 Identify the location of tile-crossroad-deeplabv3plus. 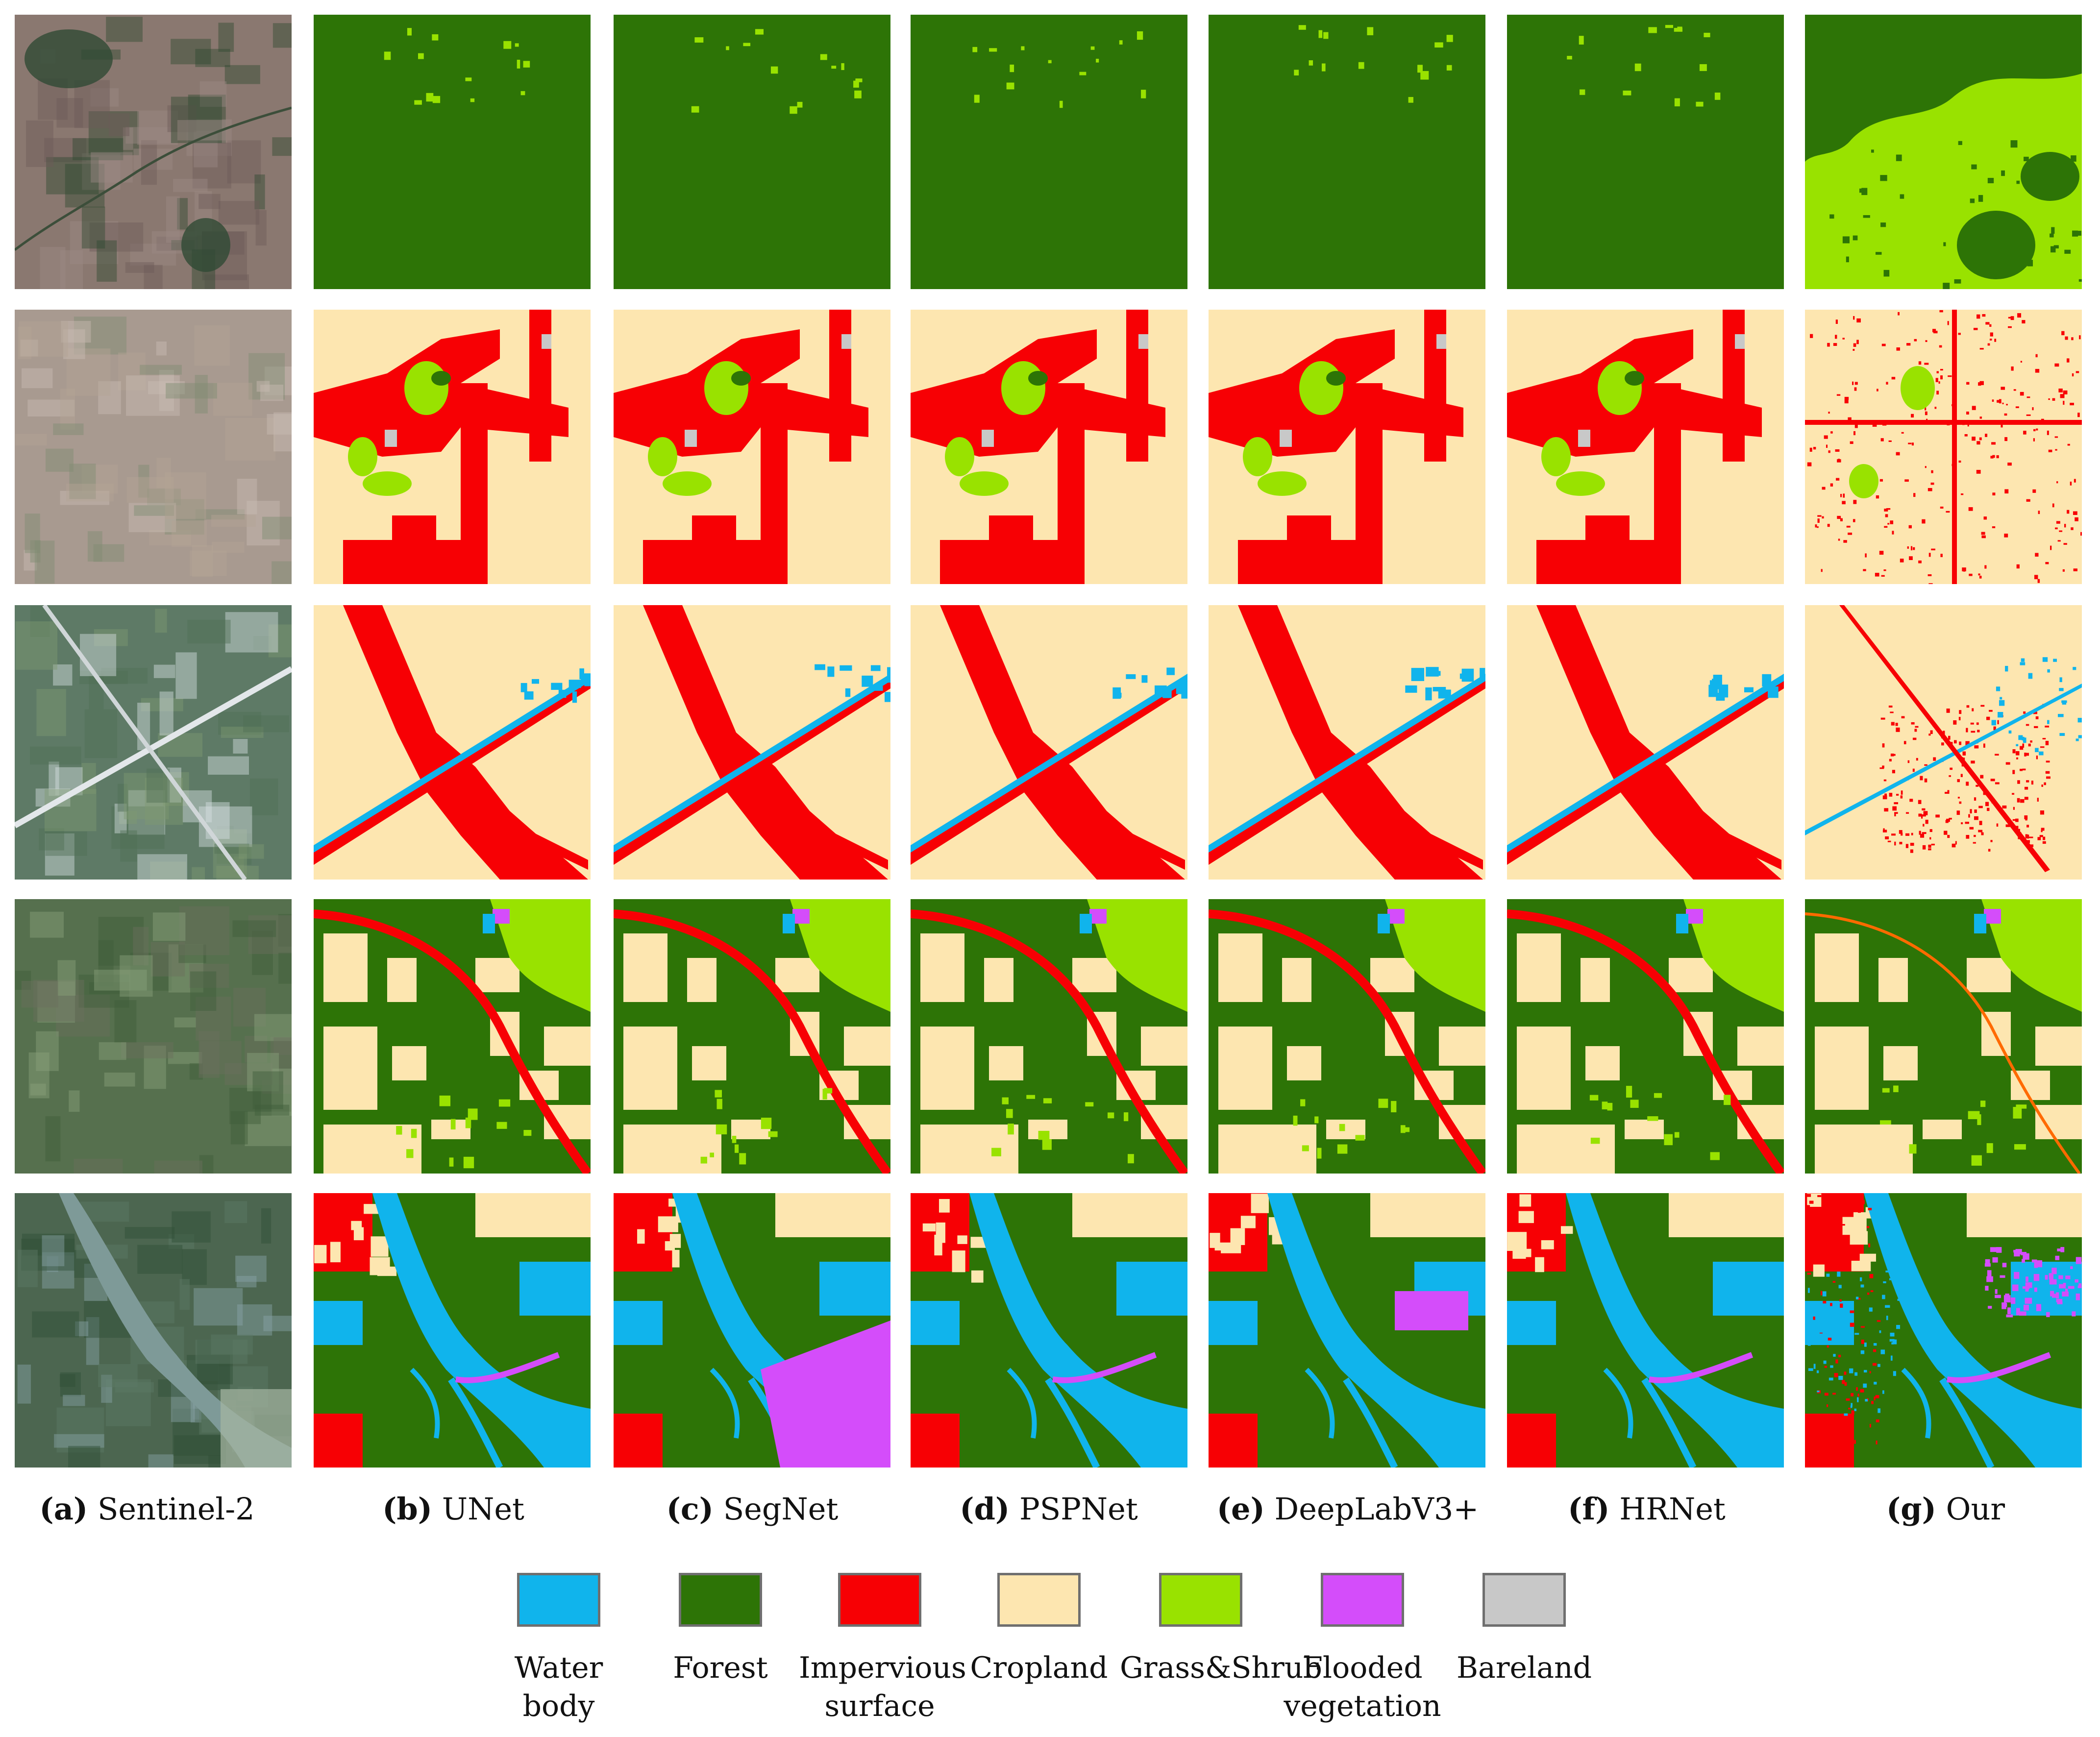
(1347, 742).